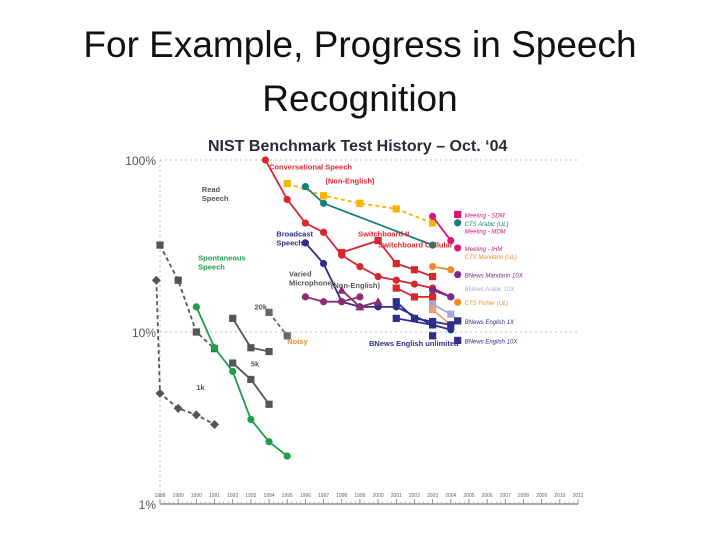 The width and height of the screenshot is (720, 540). I want to click on annotation-ann-broadcast: Broadcast Speech, so click(294, 238).